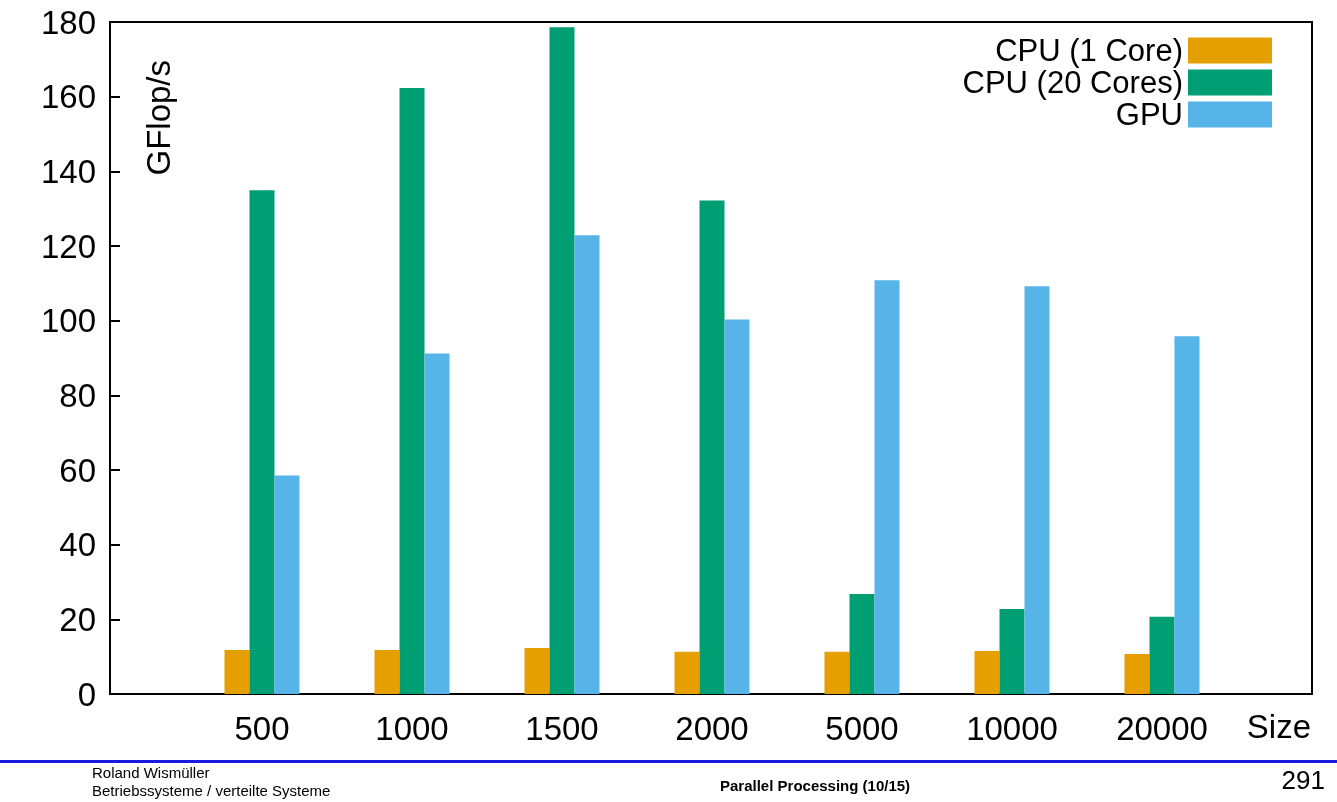 The image size is (1337, 802). I want to click on legend-label: CPU (1 Core), so click(1089, 50).